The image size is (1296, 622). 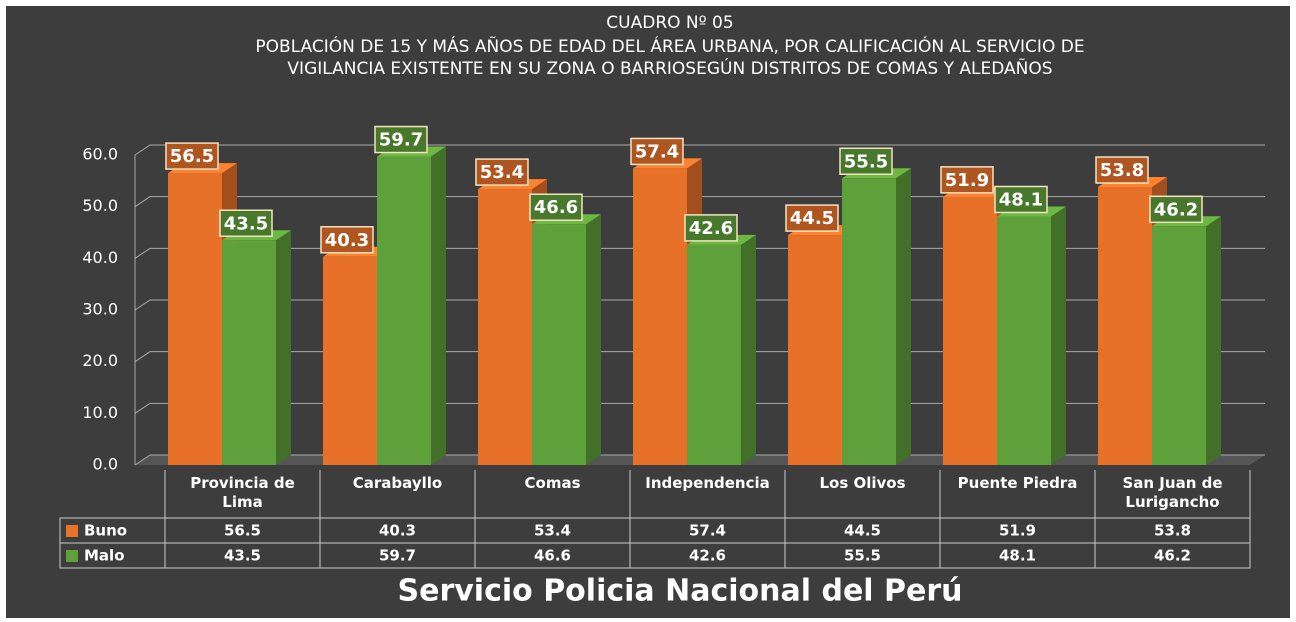 What do you see at coordinates (242, 492) in the screenshot?
I see `x-tick-label: Provincia de Lima` at bounding box center [242, 492].